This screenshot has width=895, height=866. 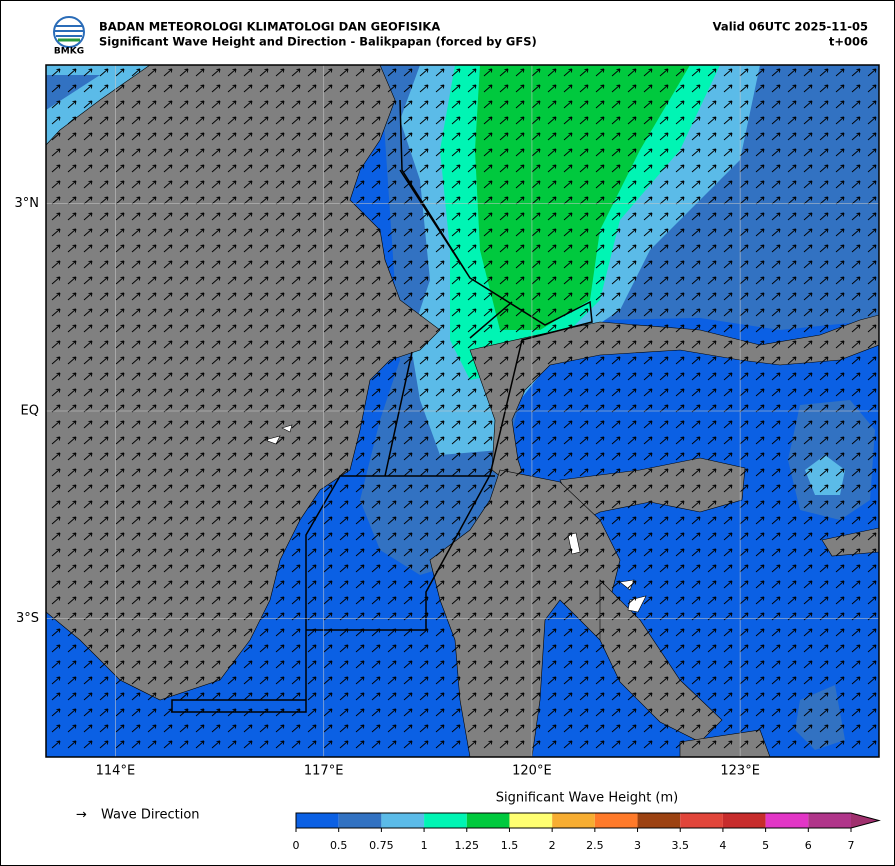 I want to click on colorbar-tick-label: 3, so click(x=637, y=845).